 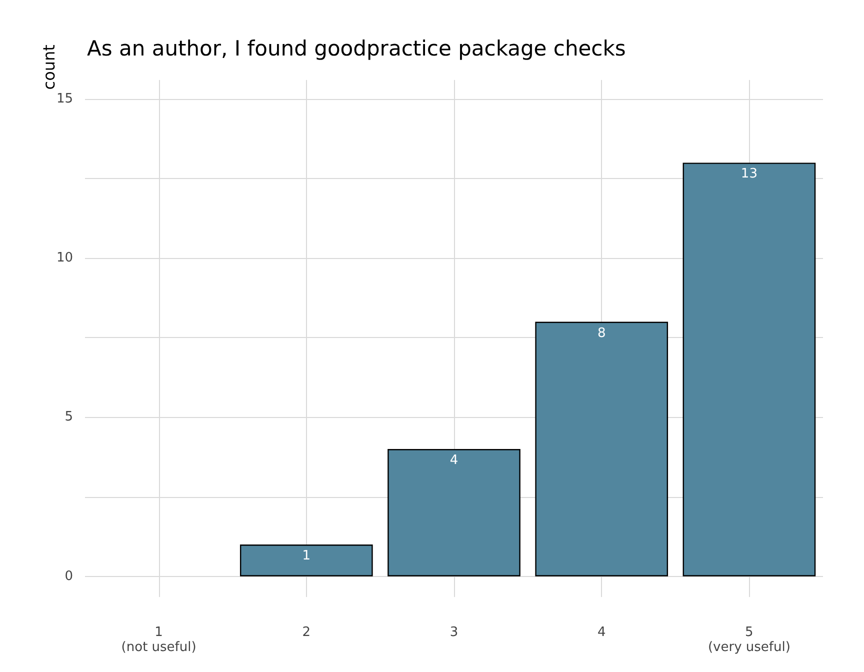 What do you see at coordinates (64, 99) in the screenshot?
I see `y-tick-label: 15` at bounding box center [64, 99].